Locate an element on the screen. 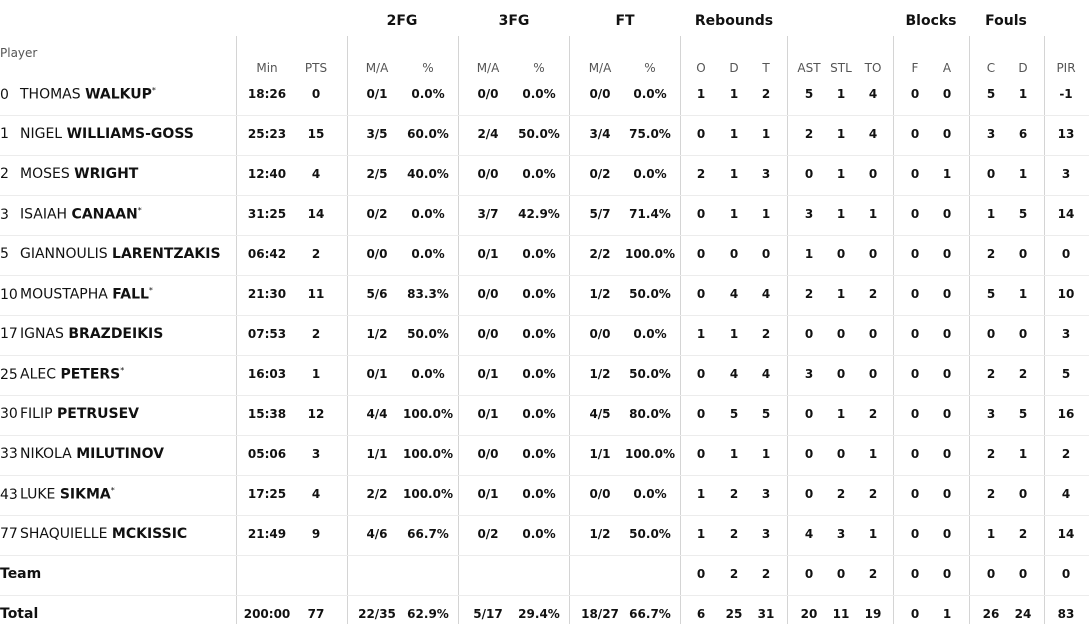 This screenshot has width=1089, height=624. group-header: FT is located at coordinates (625, 21).